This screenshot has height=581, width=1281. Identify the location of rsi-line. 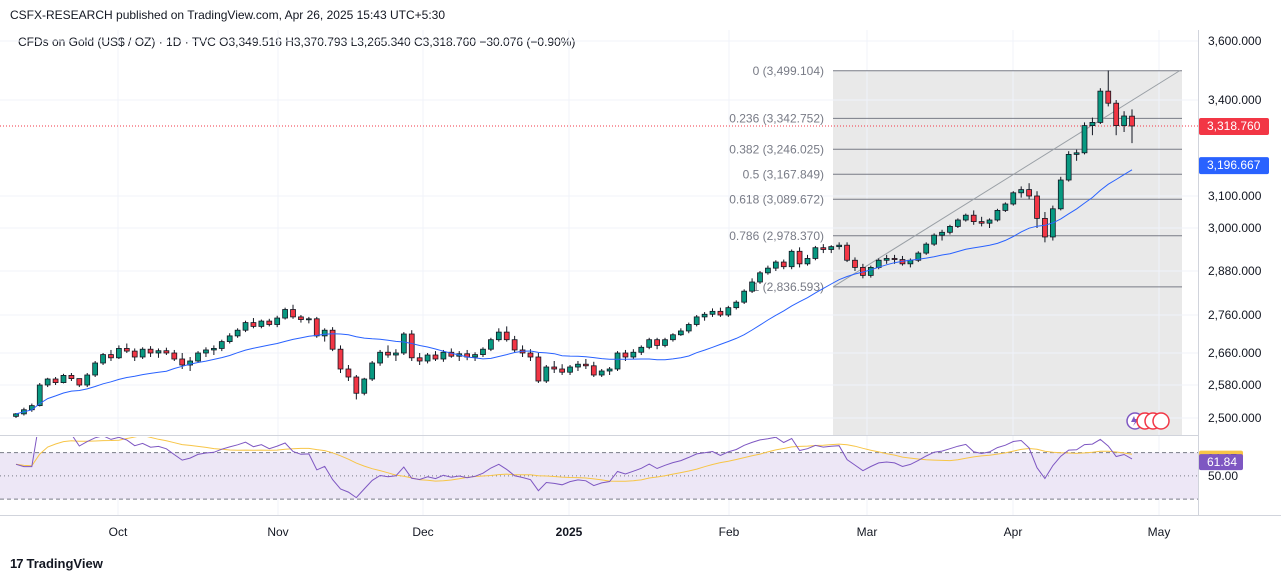
(574, 468).